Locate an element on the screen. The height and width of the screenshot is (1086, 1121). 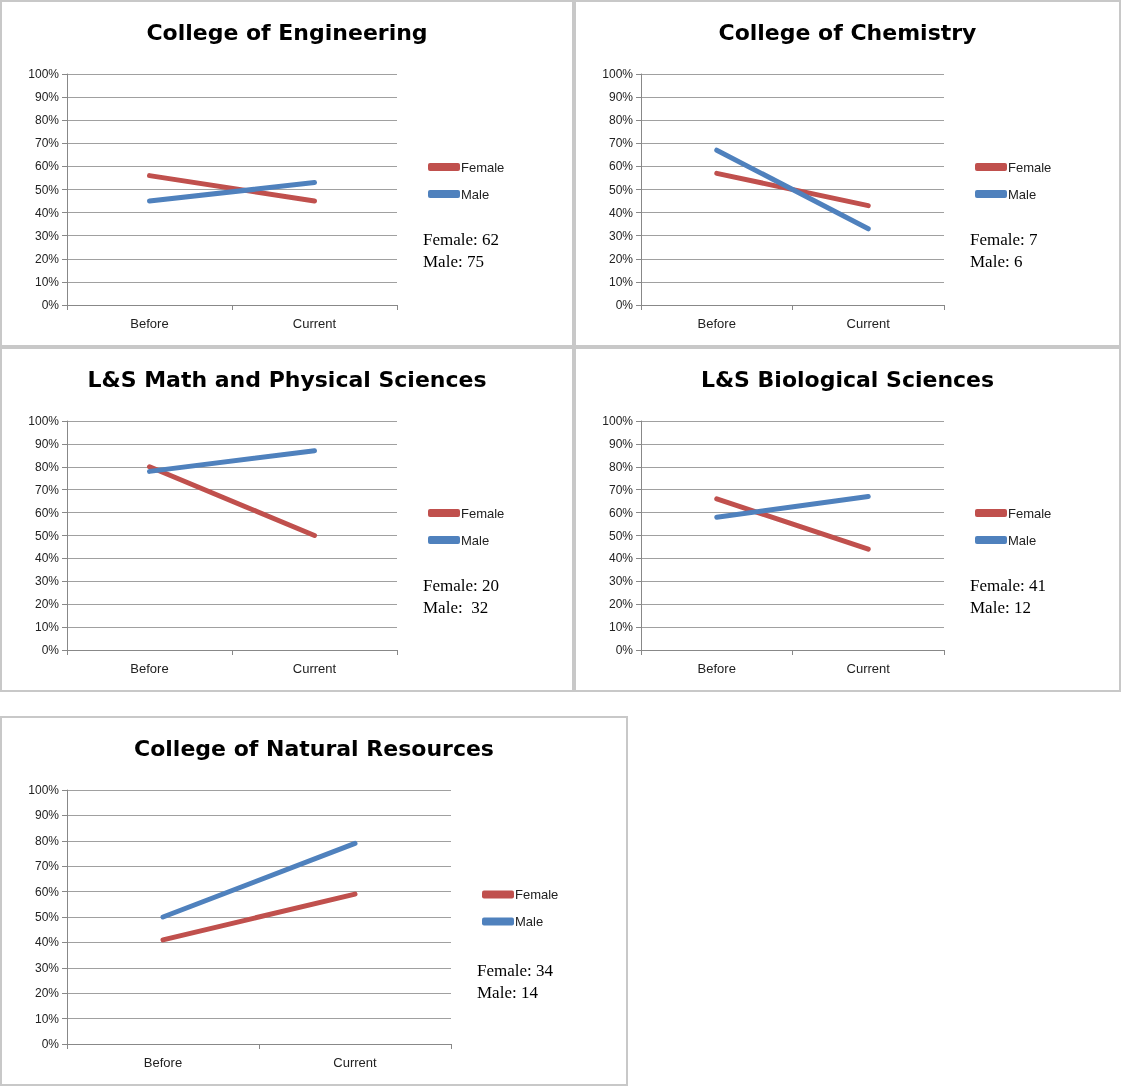
text: Female: 62 is located at coordinates (461, 240).